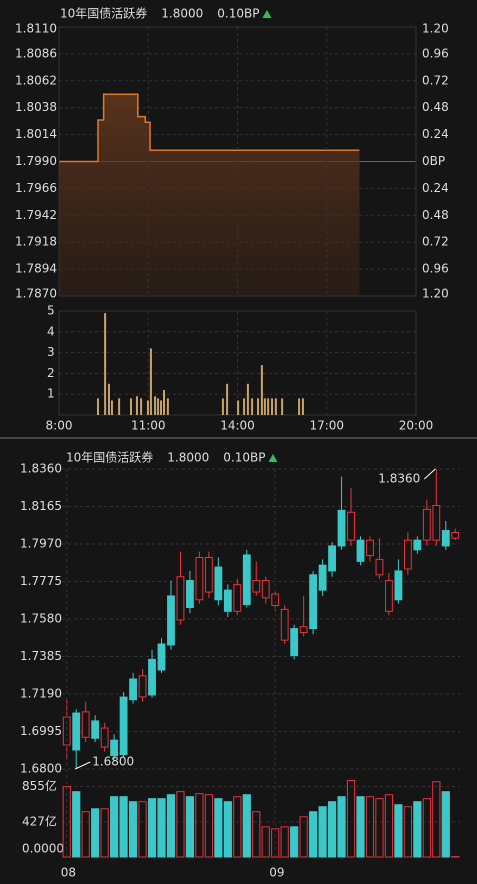  I want to click on x-tick-label: 09, so click(276, 873).